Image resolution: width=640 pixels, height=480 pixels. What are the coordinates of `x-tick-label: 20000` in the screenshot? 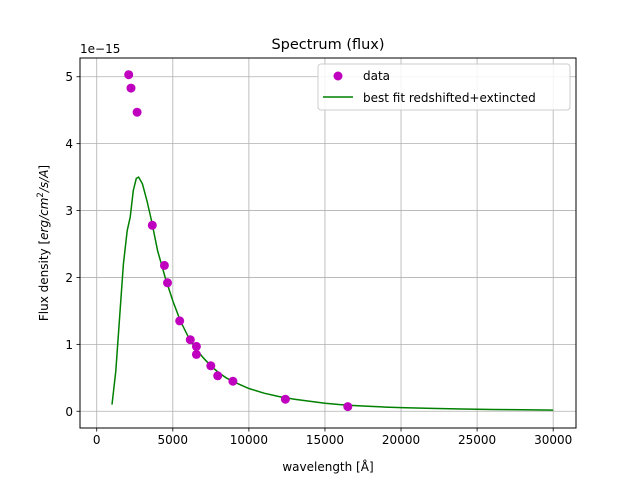 It's located at (401, 440).